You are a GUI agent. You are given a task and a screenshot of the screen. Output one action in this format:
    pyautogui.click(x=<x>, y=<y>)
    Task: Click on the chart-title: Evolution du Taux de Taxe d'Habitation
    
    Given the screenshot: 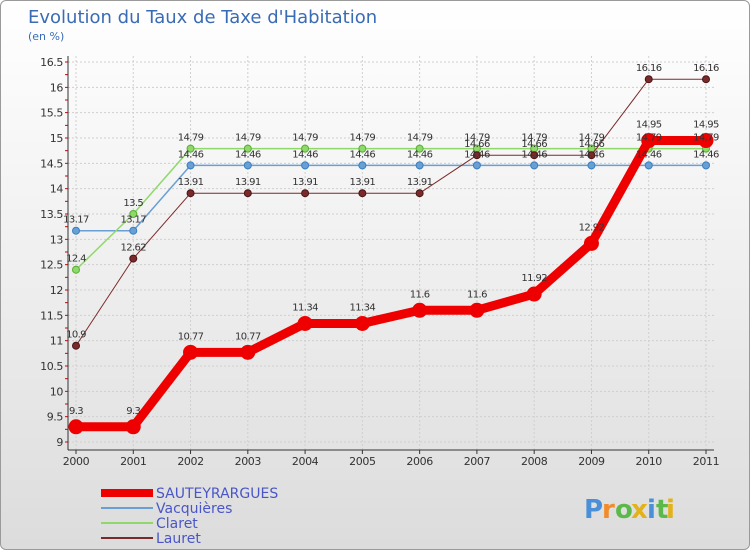 What is the action you would take?
    pyautogui.click(x=203, y=17)
    